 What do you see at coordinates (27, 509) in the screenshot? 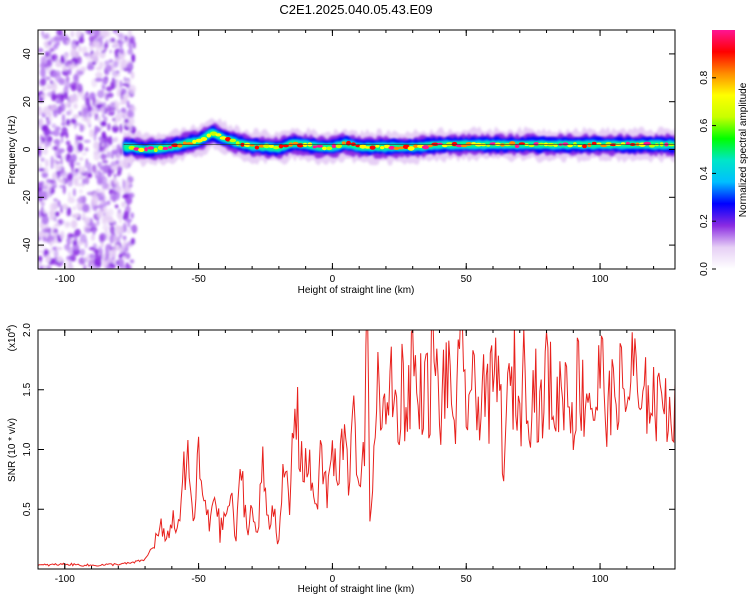
I see `y-tick-label: 0.5` at bounding box center [27, 509].